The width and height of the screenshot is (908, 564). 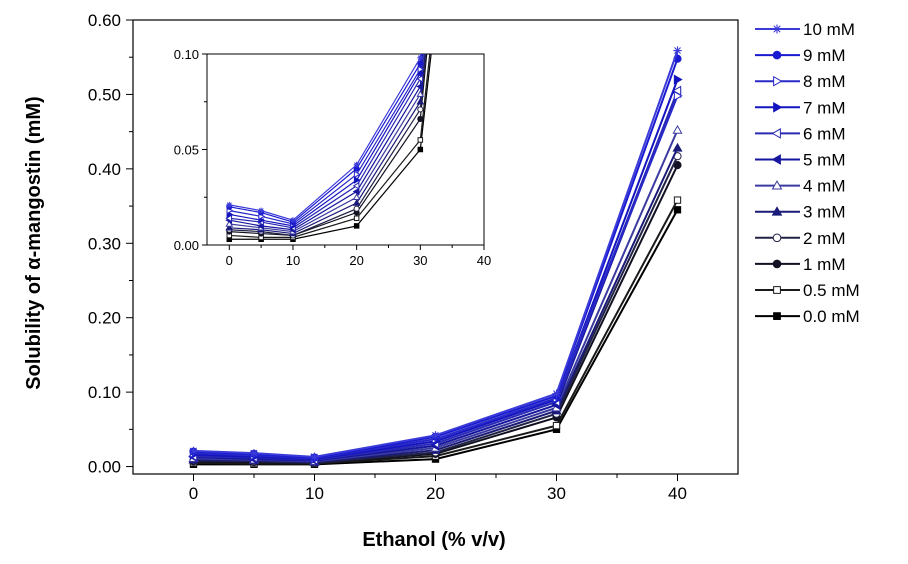 I want to click on inset-y-tick-label: 0.10, so click(x=186, y=54).